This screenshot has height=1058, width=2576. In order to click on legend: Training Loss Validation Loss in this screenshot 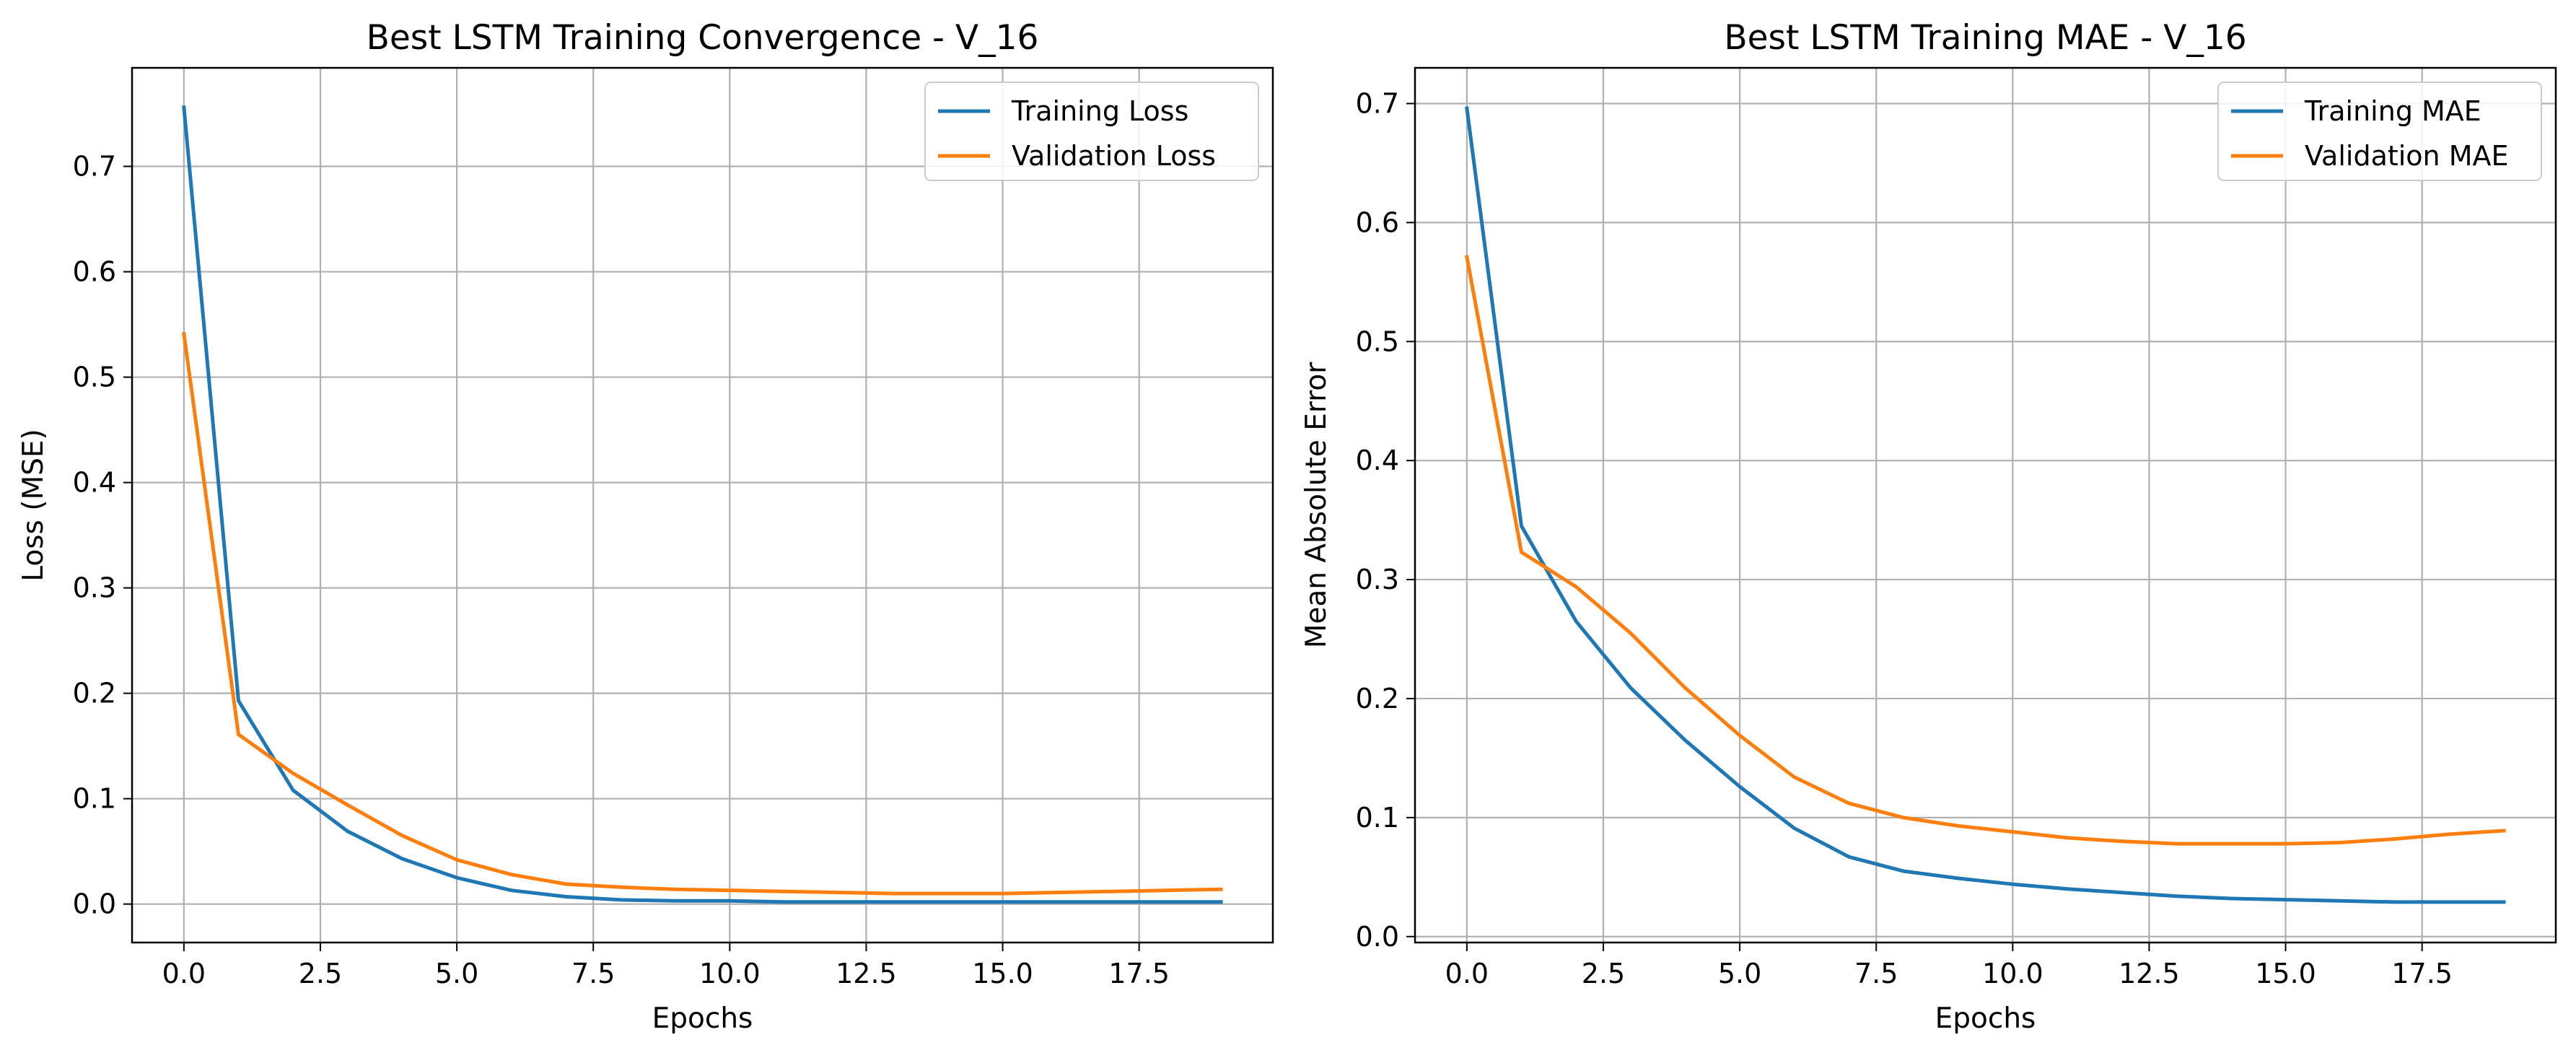, I will do `click(1091, 131)`.